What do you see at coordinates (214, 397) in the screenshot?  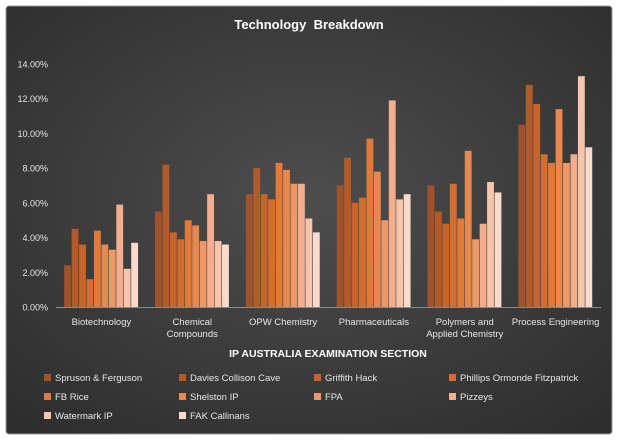 I see `legend-label: Shelston IP` at bounding box center [214, 397].